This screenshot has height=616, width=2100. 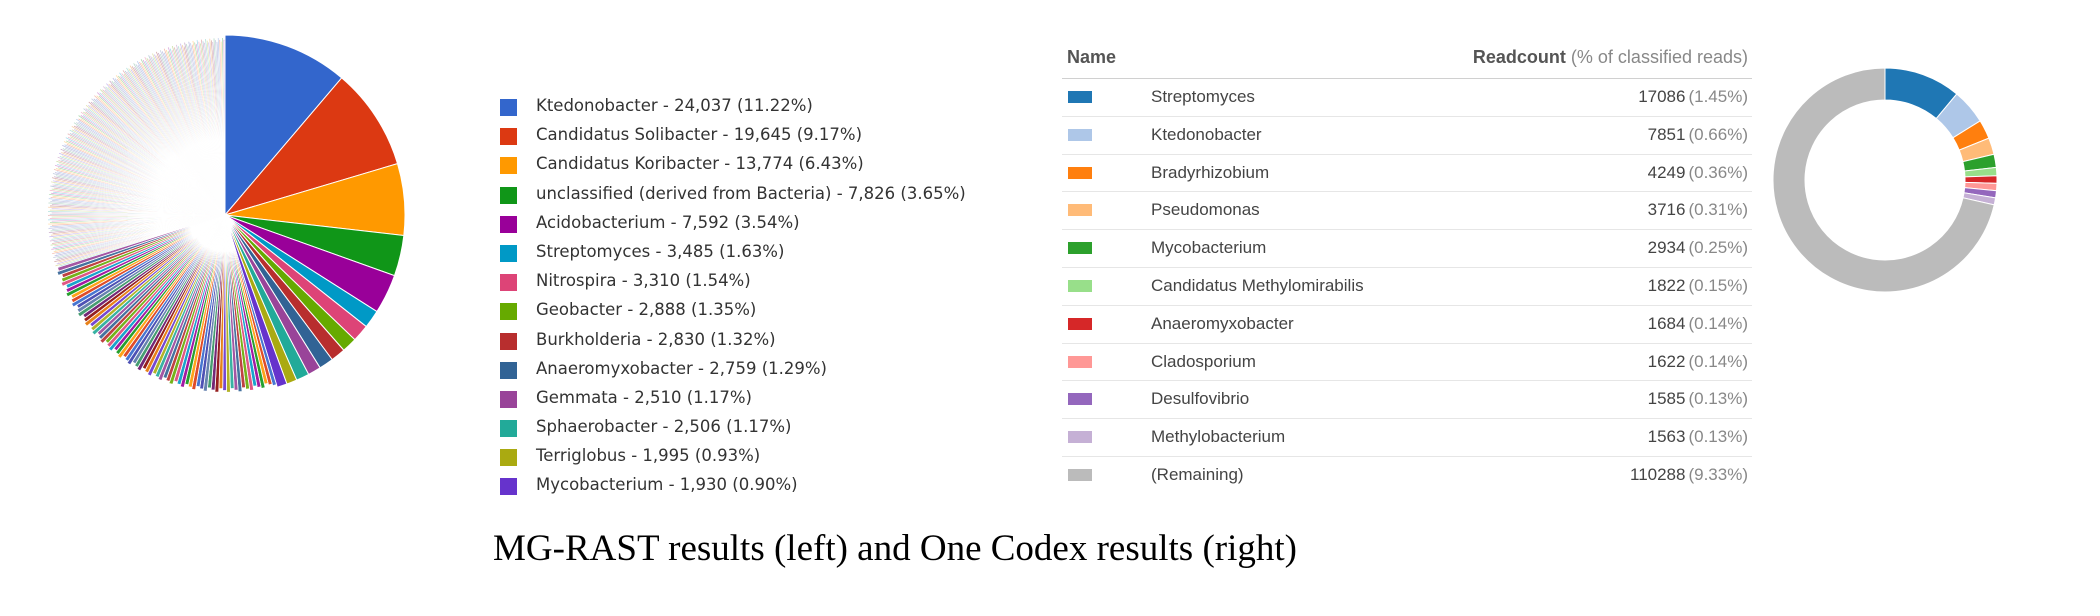 What do you see at coordinates (1718, 134) in the screenshot?
I see `row-percent: (0.66%)` at bounding box center [1718, 134].